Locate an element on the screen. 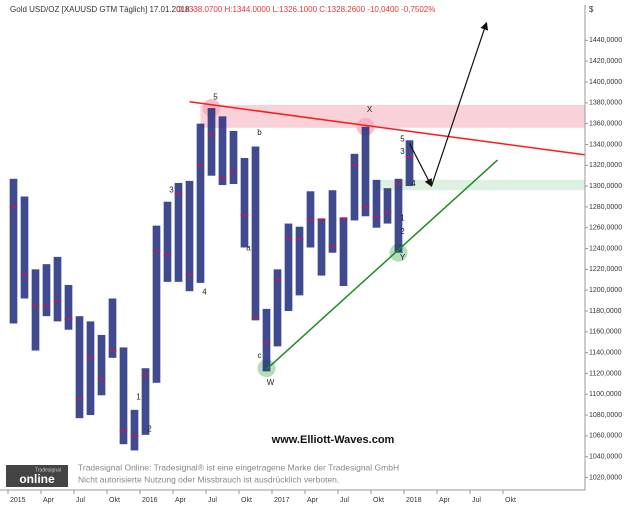 This screenshot has width=625, height=508. y-tick-label: 1300,0000 is located at coordinates (605, 186).